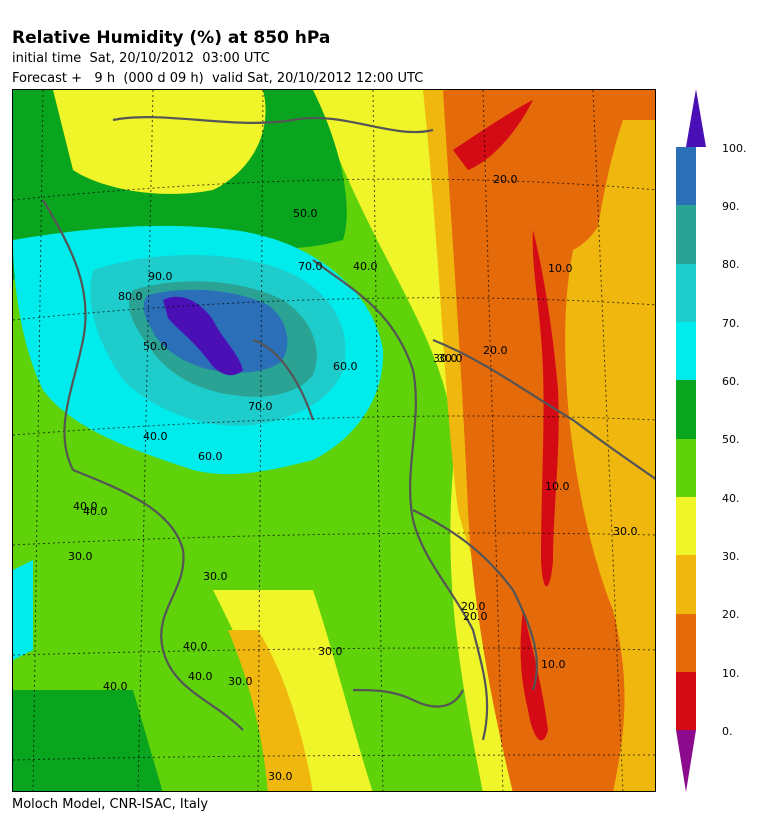 This screenshot has width=760, height=828. I want to click on contour-label: 90.0, so click(160, 276).